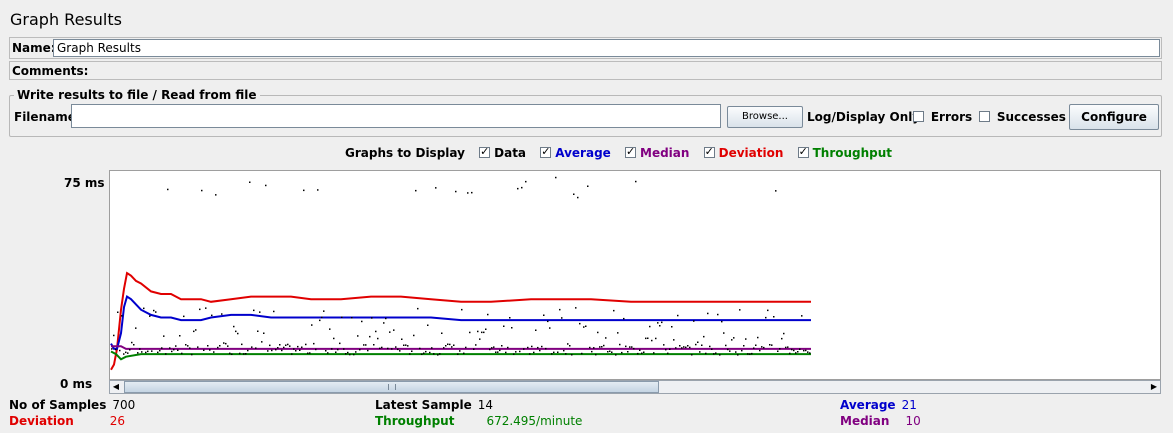 This screenshot has height=433, width=1173. Describe the element at coordinates (743, 152) in the screenshot. I see `toggle-deviation: Deviation` at that location.